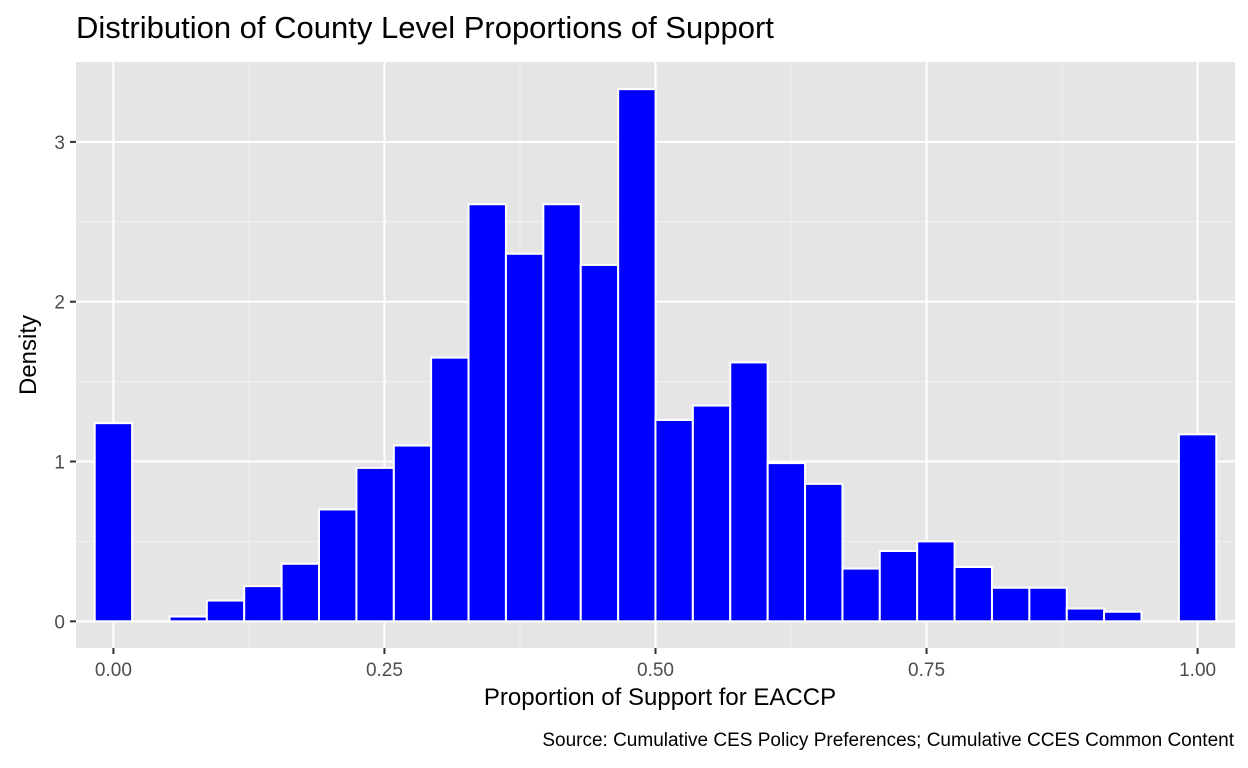  I want to click on x-tick-label: 0.50, so click(655, 670).